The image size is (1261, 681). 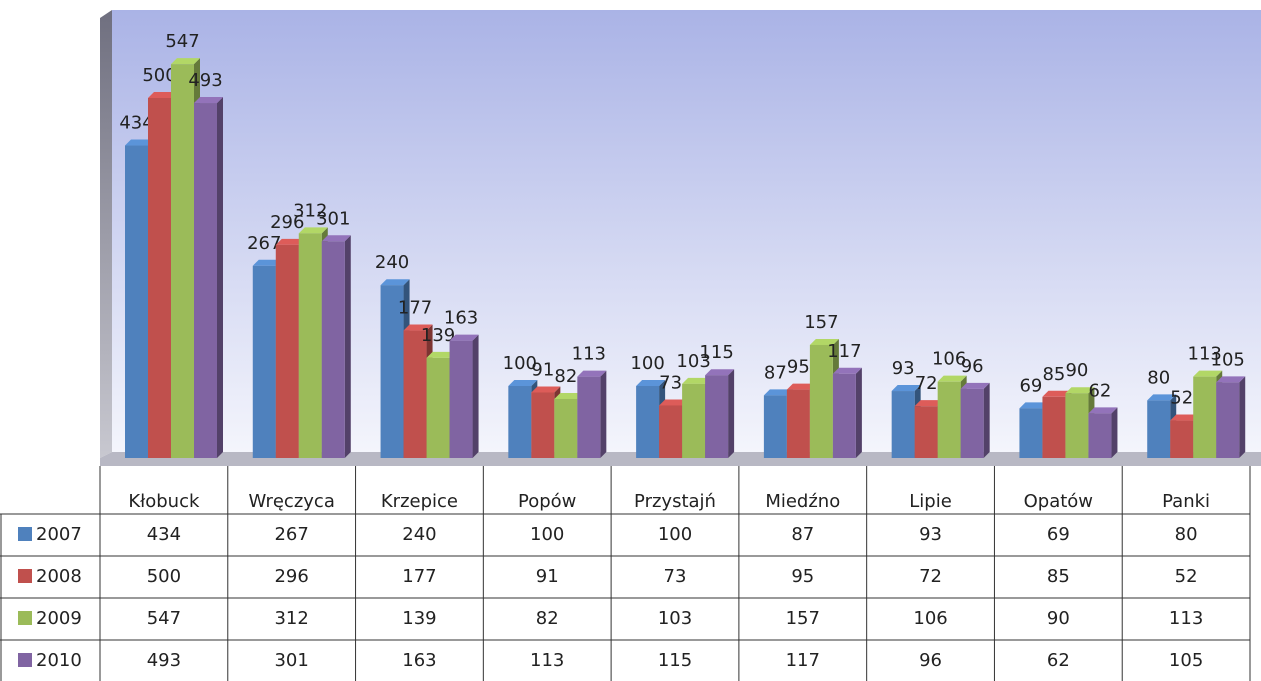 I want to click on table-cell: 113, so click(x=547, y=660).